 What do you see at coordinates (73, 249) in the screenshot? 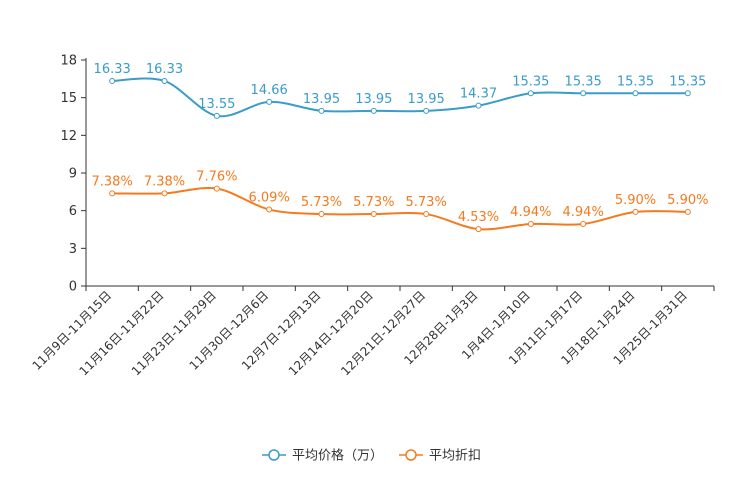
I see `y-tick-label: 3` at bounding box center [73, 249].